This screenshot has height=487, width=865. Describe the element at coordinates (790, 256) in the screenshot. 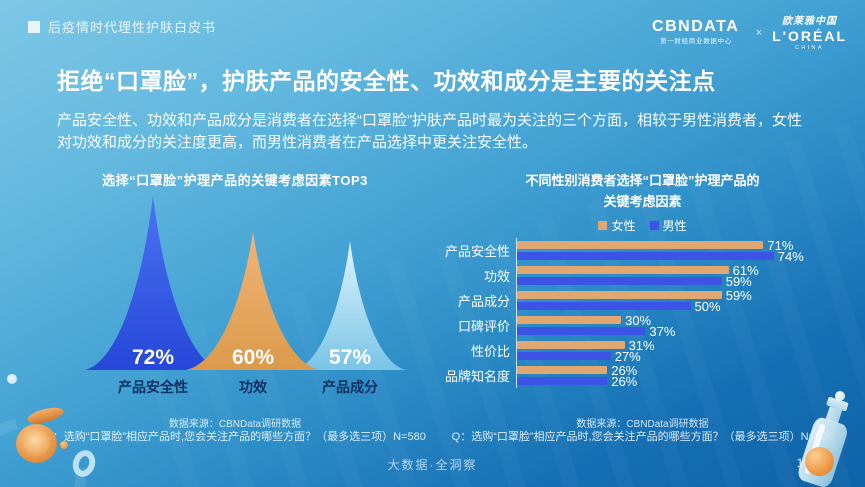

I see `bar-value: 74%` at that location.